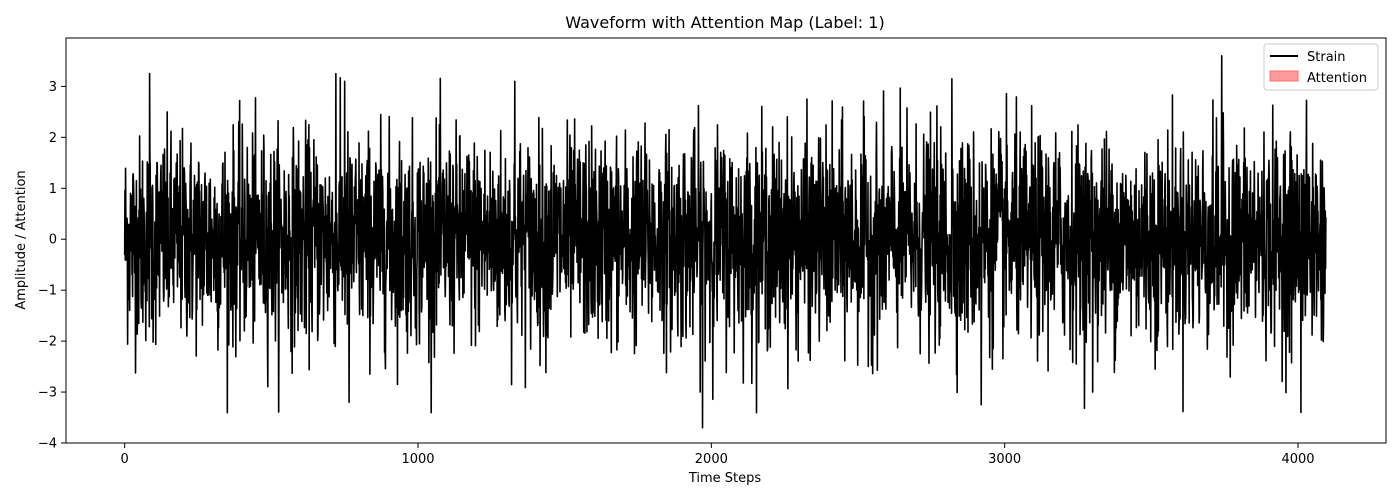 Image resolution: width=1400 pixels, height=500 pixels. Describe the element at coordinates (125, 459) in the screenshot. I see `x-tick-label: 0` at that location.